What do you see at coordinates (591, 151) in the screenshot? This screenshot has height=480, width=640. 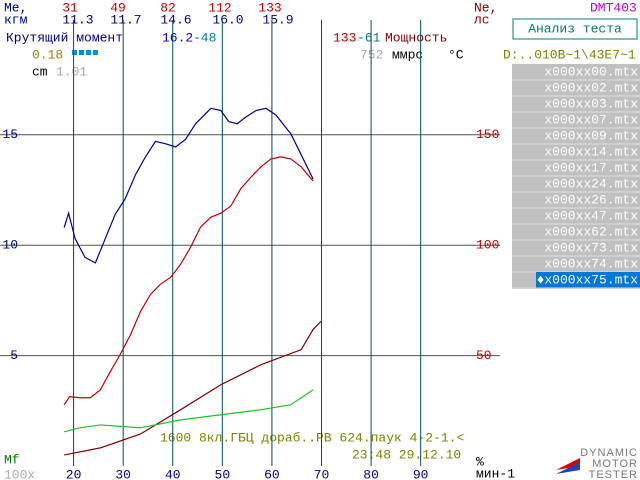 I see `file-item: x000xx14.mtx` at bounding box center [591, 151].